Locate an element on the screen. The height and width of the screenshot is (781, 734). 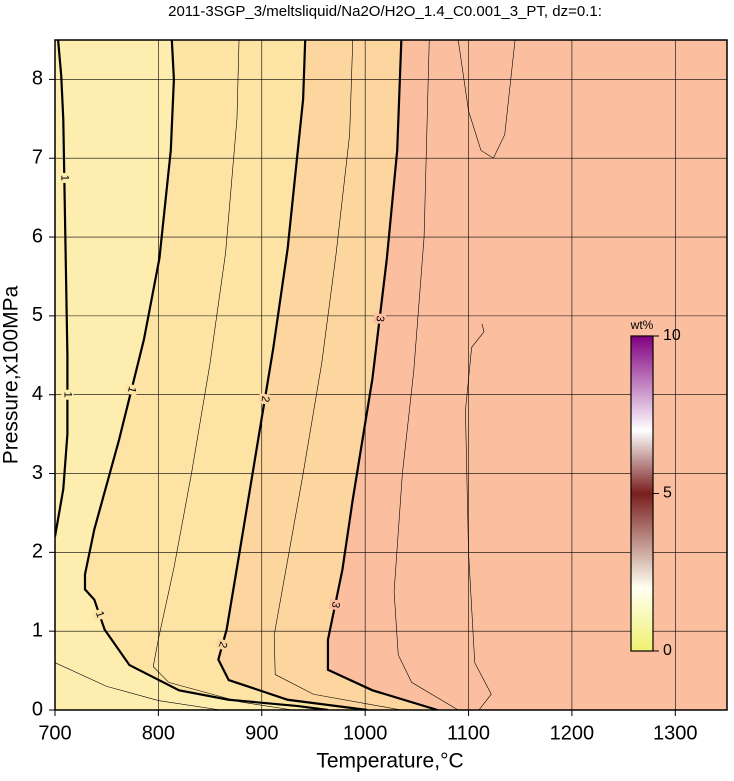
y-tick-label: 8 is located at coordinates (37, 79).